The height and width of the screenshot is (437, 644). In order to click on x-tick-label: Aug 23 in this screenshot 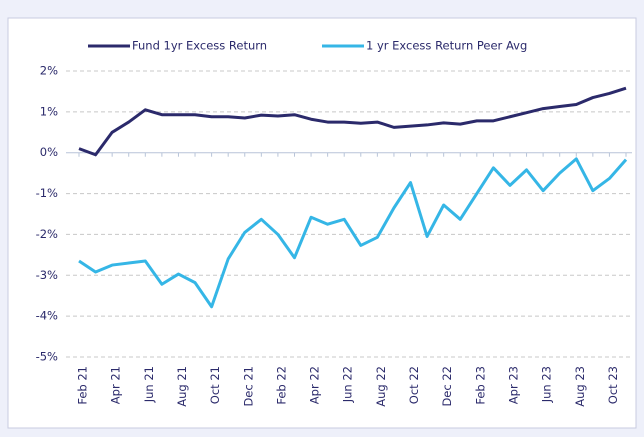, I will do `click(580, 386)`.